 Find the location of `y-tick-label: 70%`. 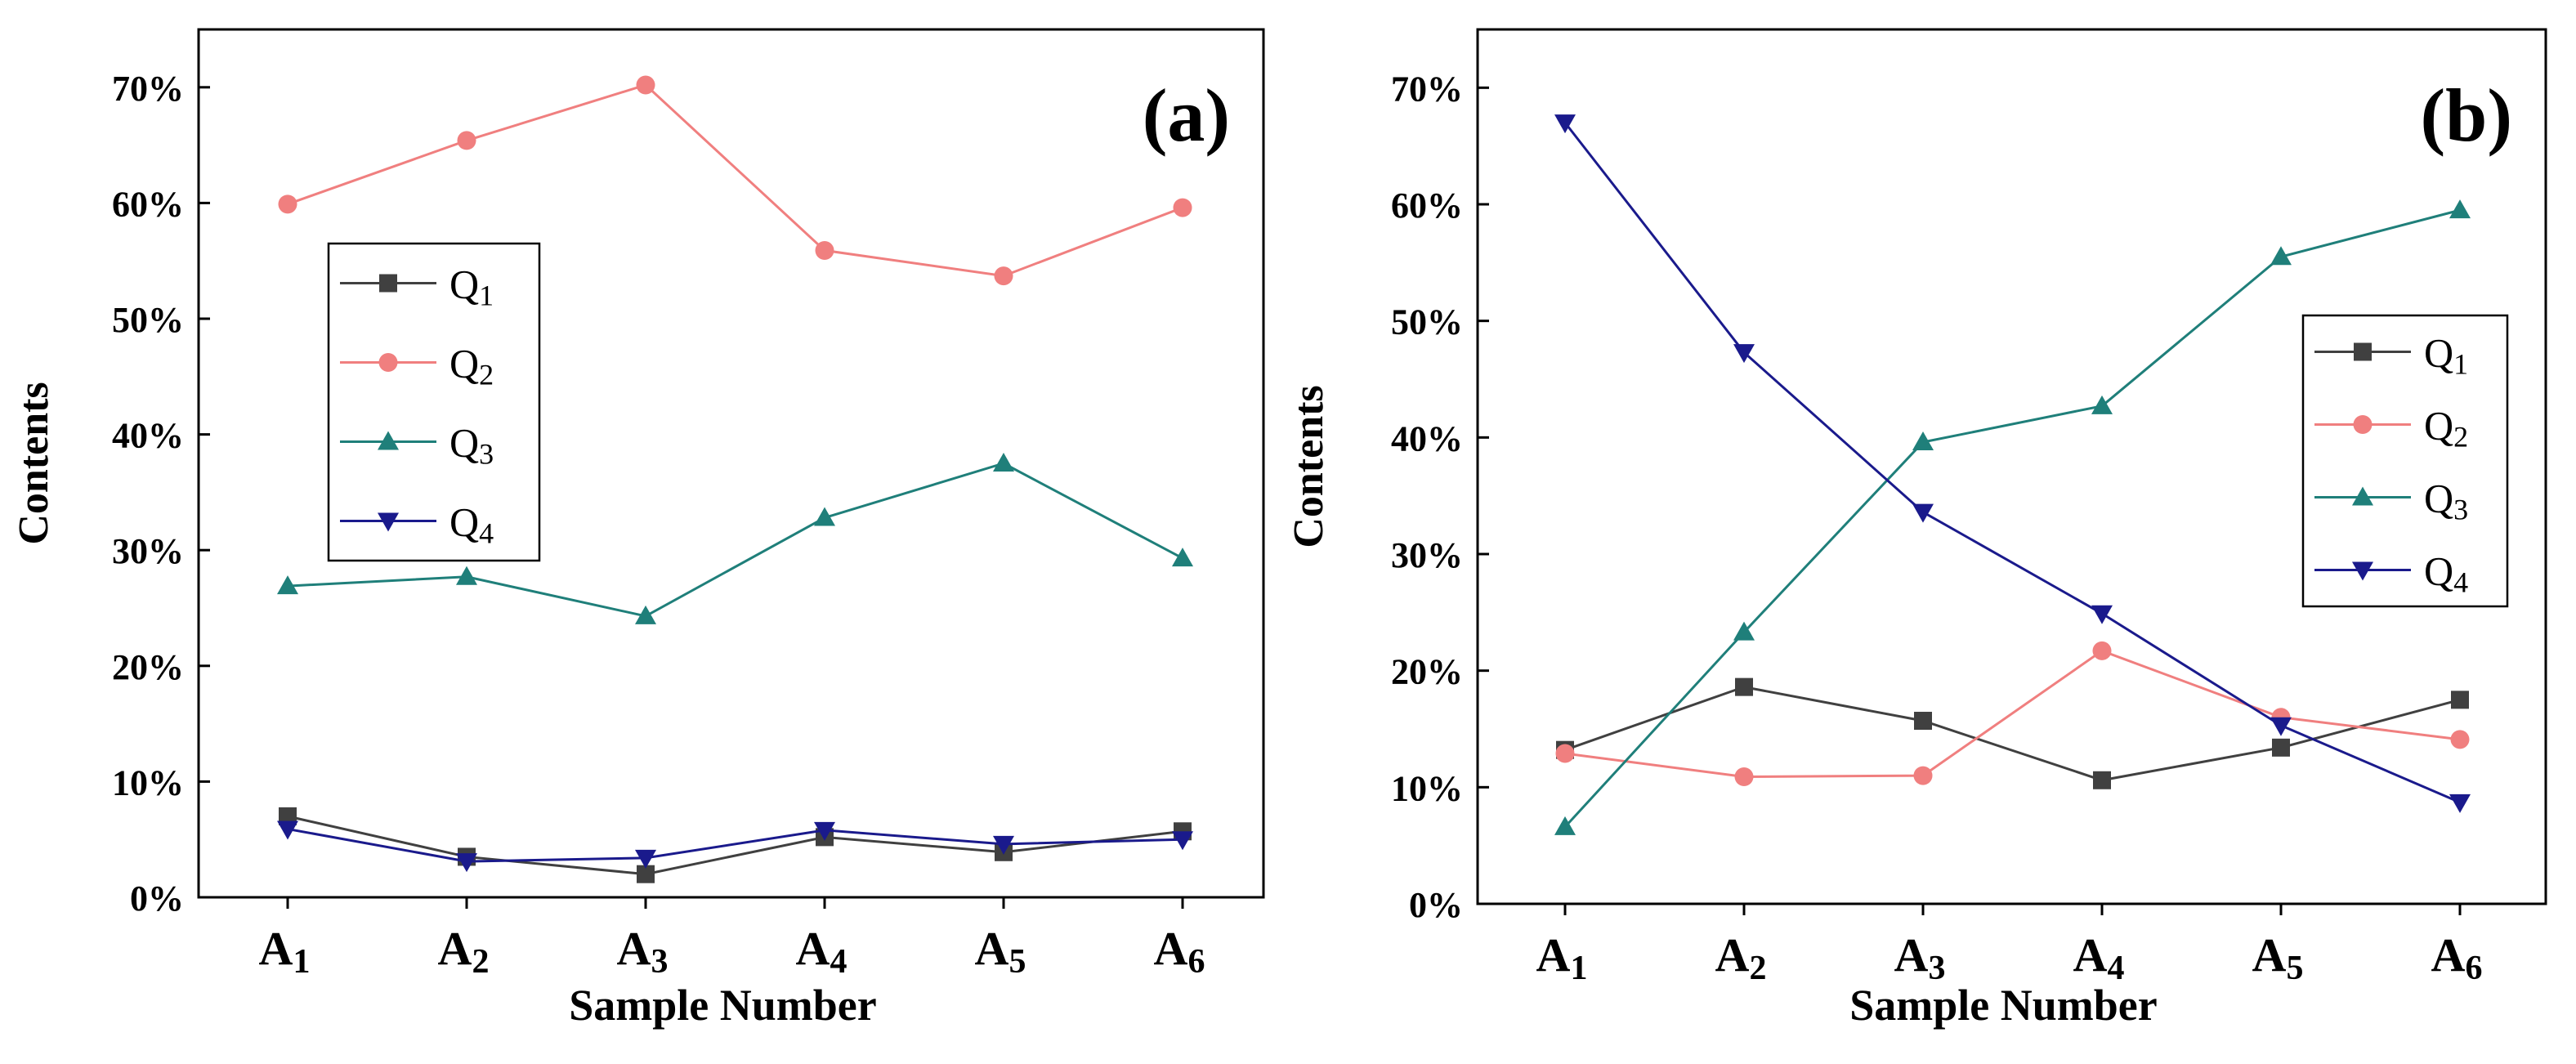

y-tick-label: 70% is located at coordinates (1427, 89).